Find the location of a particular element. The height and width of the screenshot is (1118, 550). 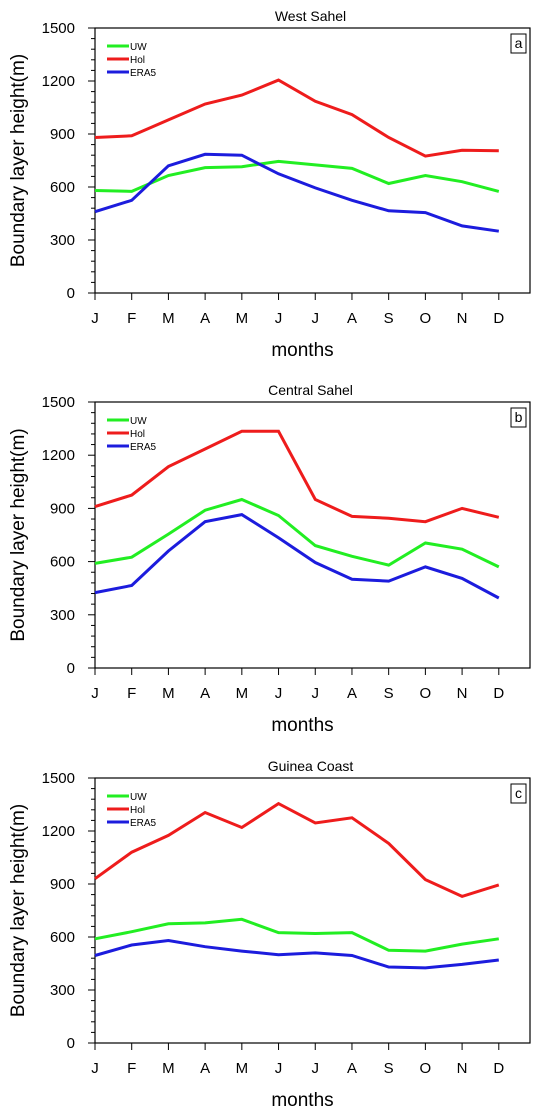

panel-label: a is located at coordinates (519, 43).